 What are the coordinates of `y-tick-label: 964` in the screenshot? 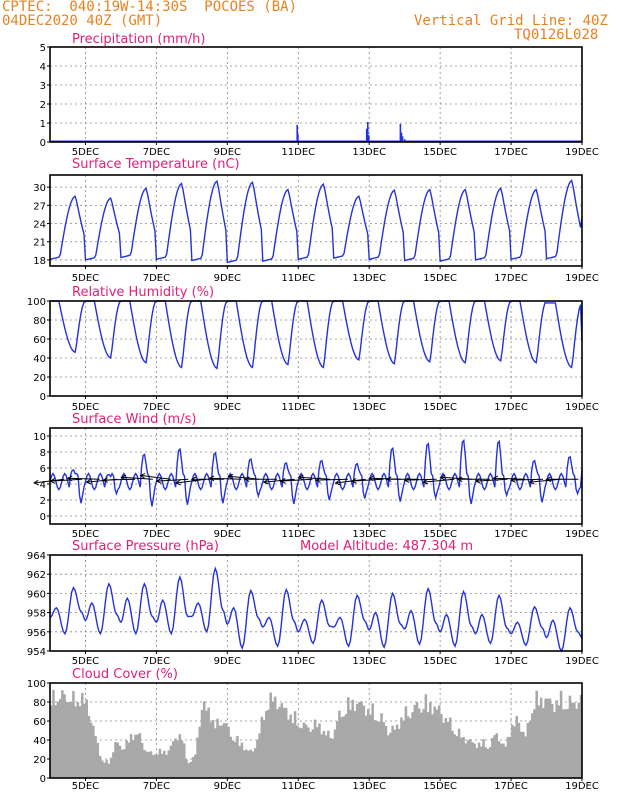 It's located at (36, 556).